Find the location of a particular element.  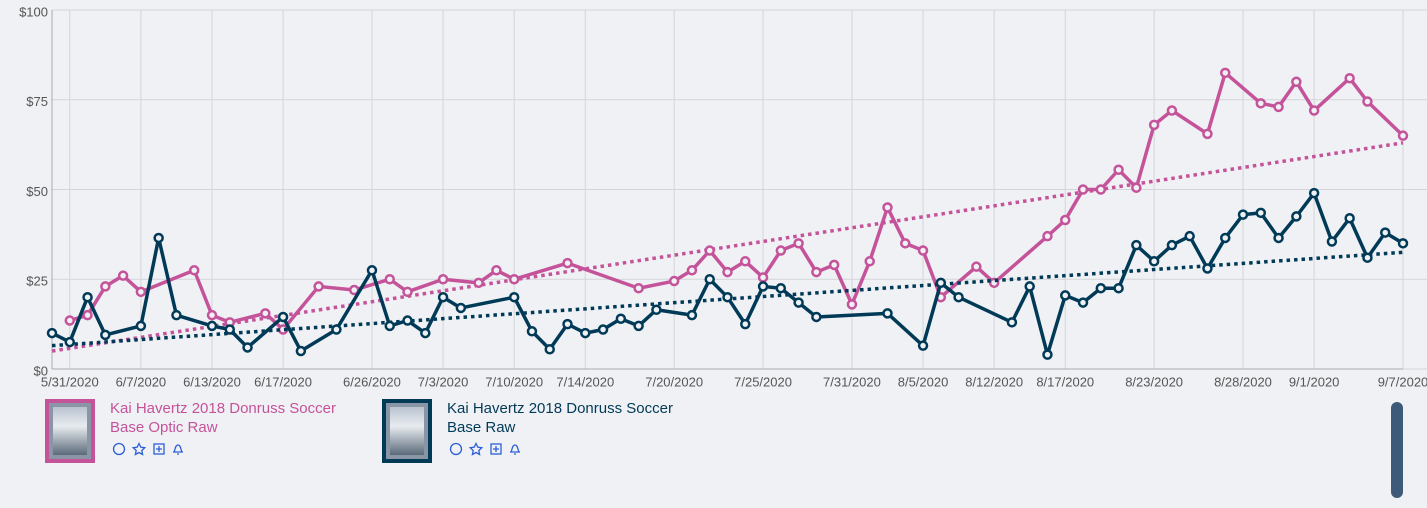

legend-entry: Kai Havertz 2018 Donruss Soccer Base Raw is located at coordinates (560, 418).